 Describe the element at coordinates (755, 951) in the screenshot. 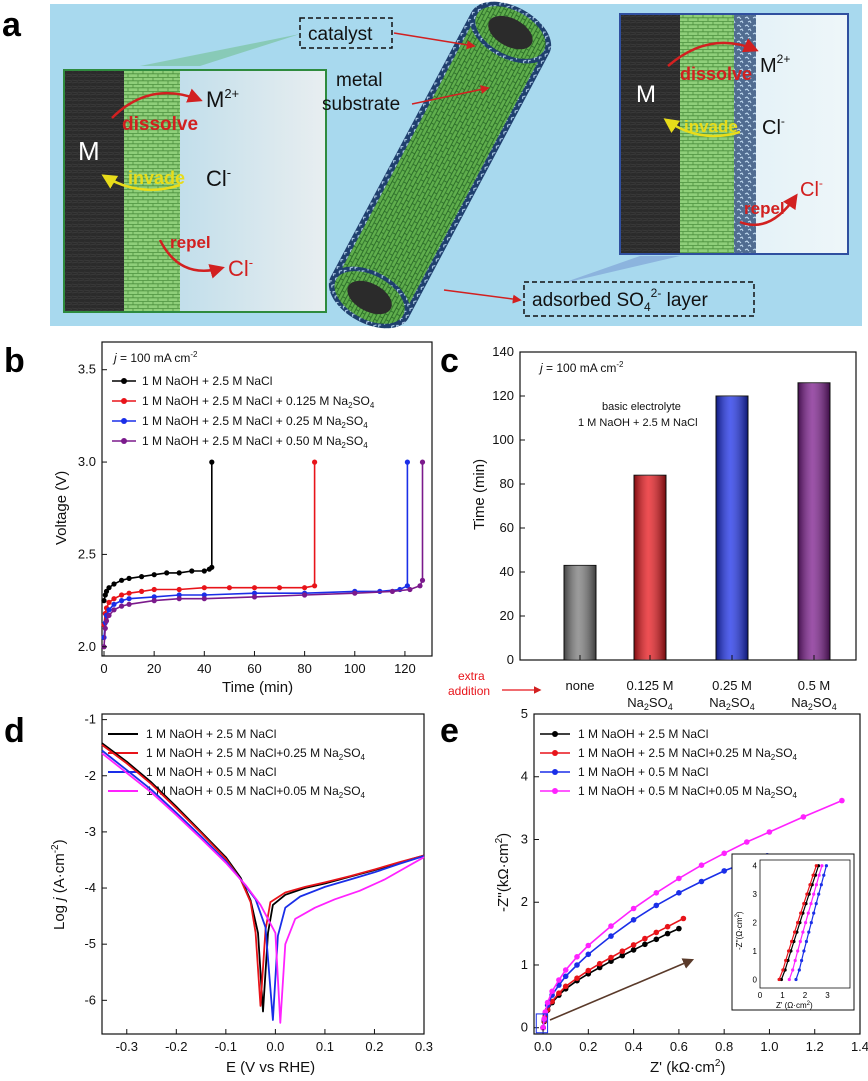

I see `panel-e-inset-ytick-label: 1` at that location.